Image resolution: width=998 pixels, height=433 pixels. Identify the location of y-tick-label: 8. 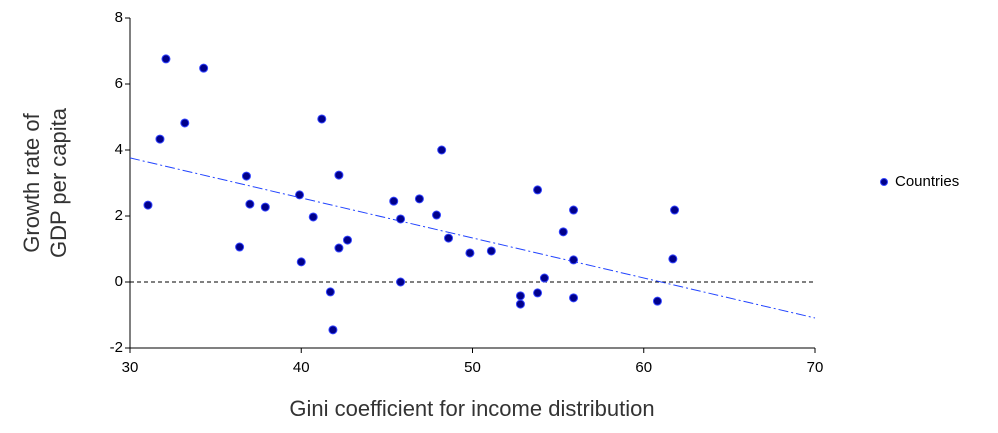
(119, 17).